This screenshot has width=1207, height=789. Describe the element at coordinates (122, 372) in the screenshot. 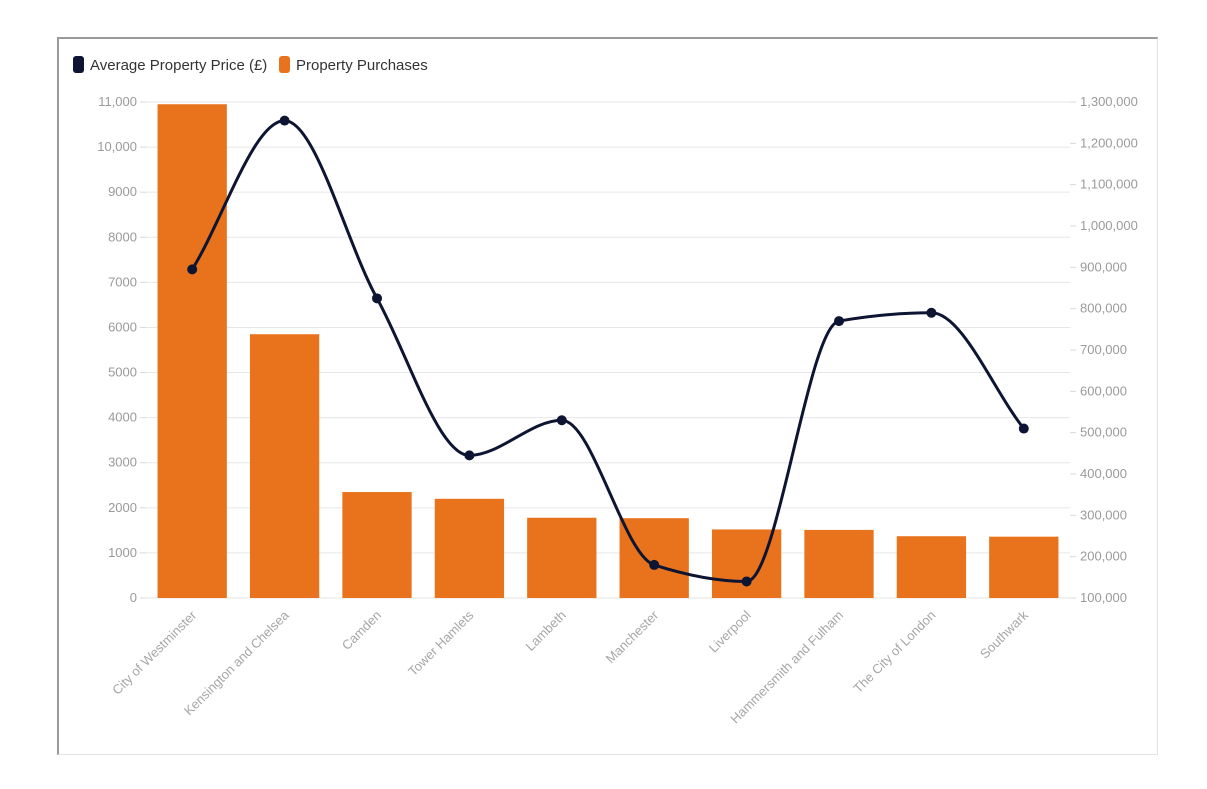

I see `y-left-tick-label: 5000` at that location.